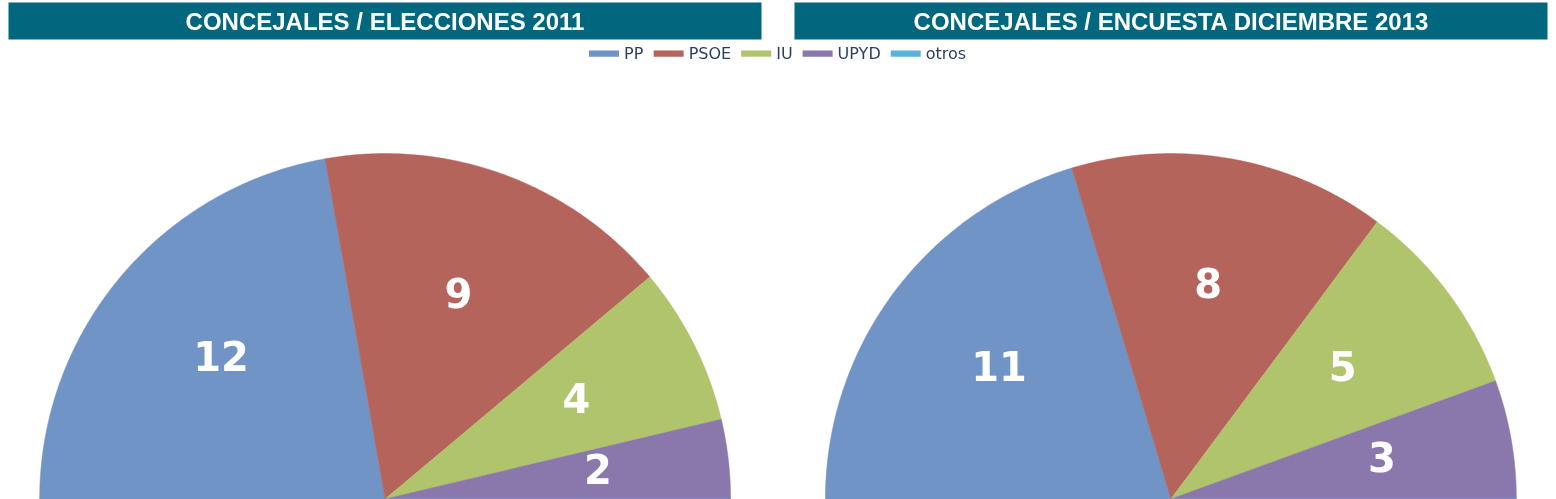 Image resolution: width=1556 pixels, height=499 pixels. I want to click on chart-title: CONCEJALES / ENCUESTA DICIEMBRE 2013, so click(1171, 21).